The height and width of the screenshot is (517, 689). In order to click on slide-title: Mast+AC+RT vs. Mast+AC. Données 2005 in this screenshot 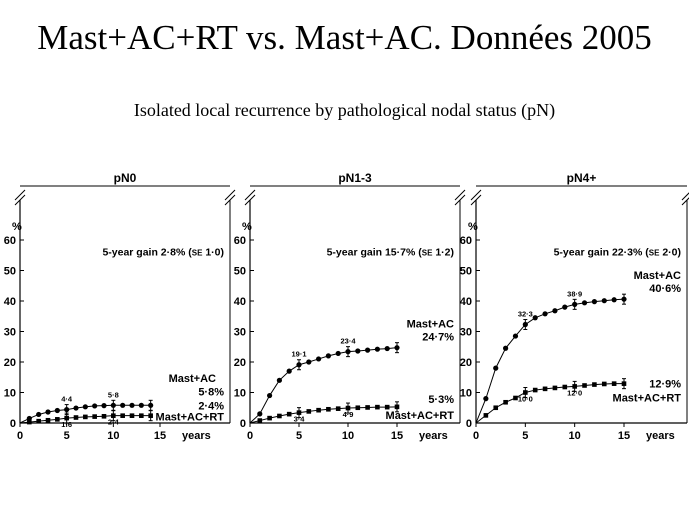, I will do `click(344, 37)`.